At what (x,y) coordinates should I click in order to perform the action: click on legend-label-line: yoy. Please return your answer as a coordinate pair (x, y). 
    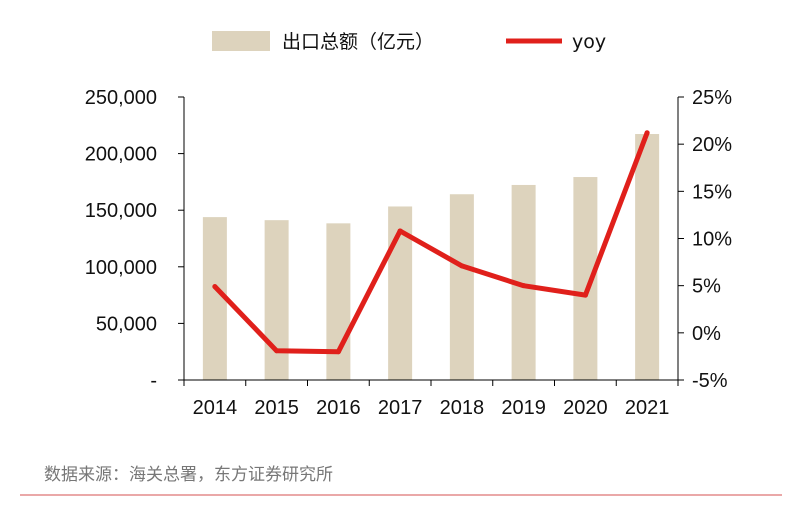
    Looking at the image, I should click on (589, 42).